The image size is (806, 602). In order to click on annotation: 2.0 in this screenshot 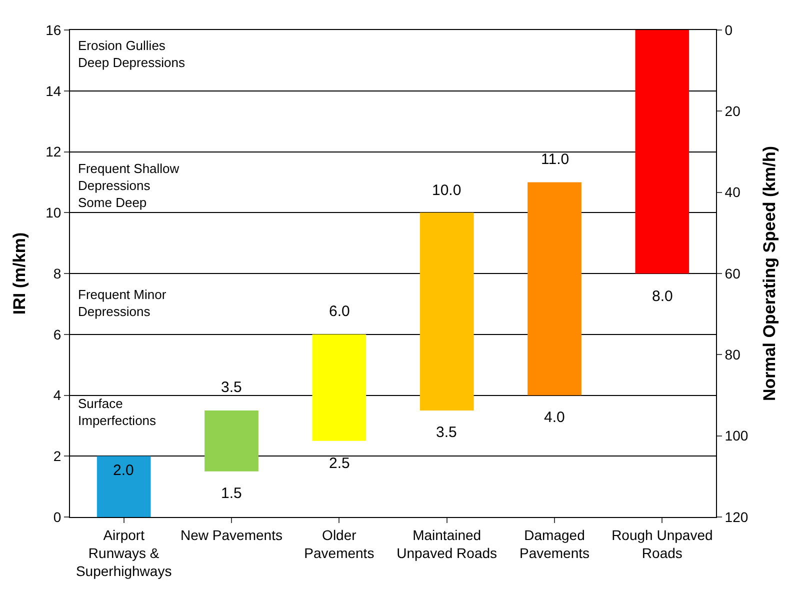, I will do `click(123, 470)`.